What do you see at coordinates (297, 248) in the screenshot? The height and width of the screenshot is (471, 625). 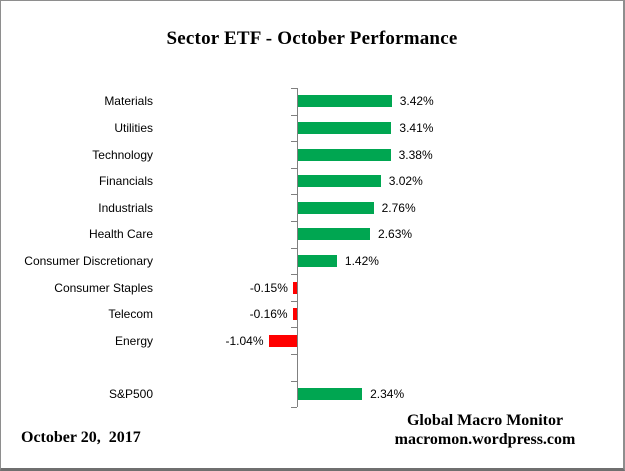 I see `value-axis` at bounding box center [297, 248].